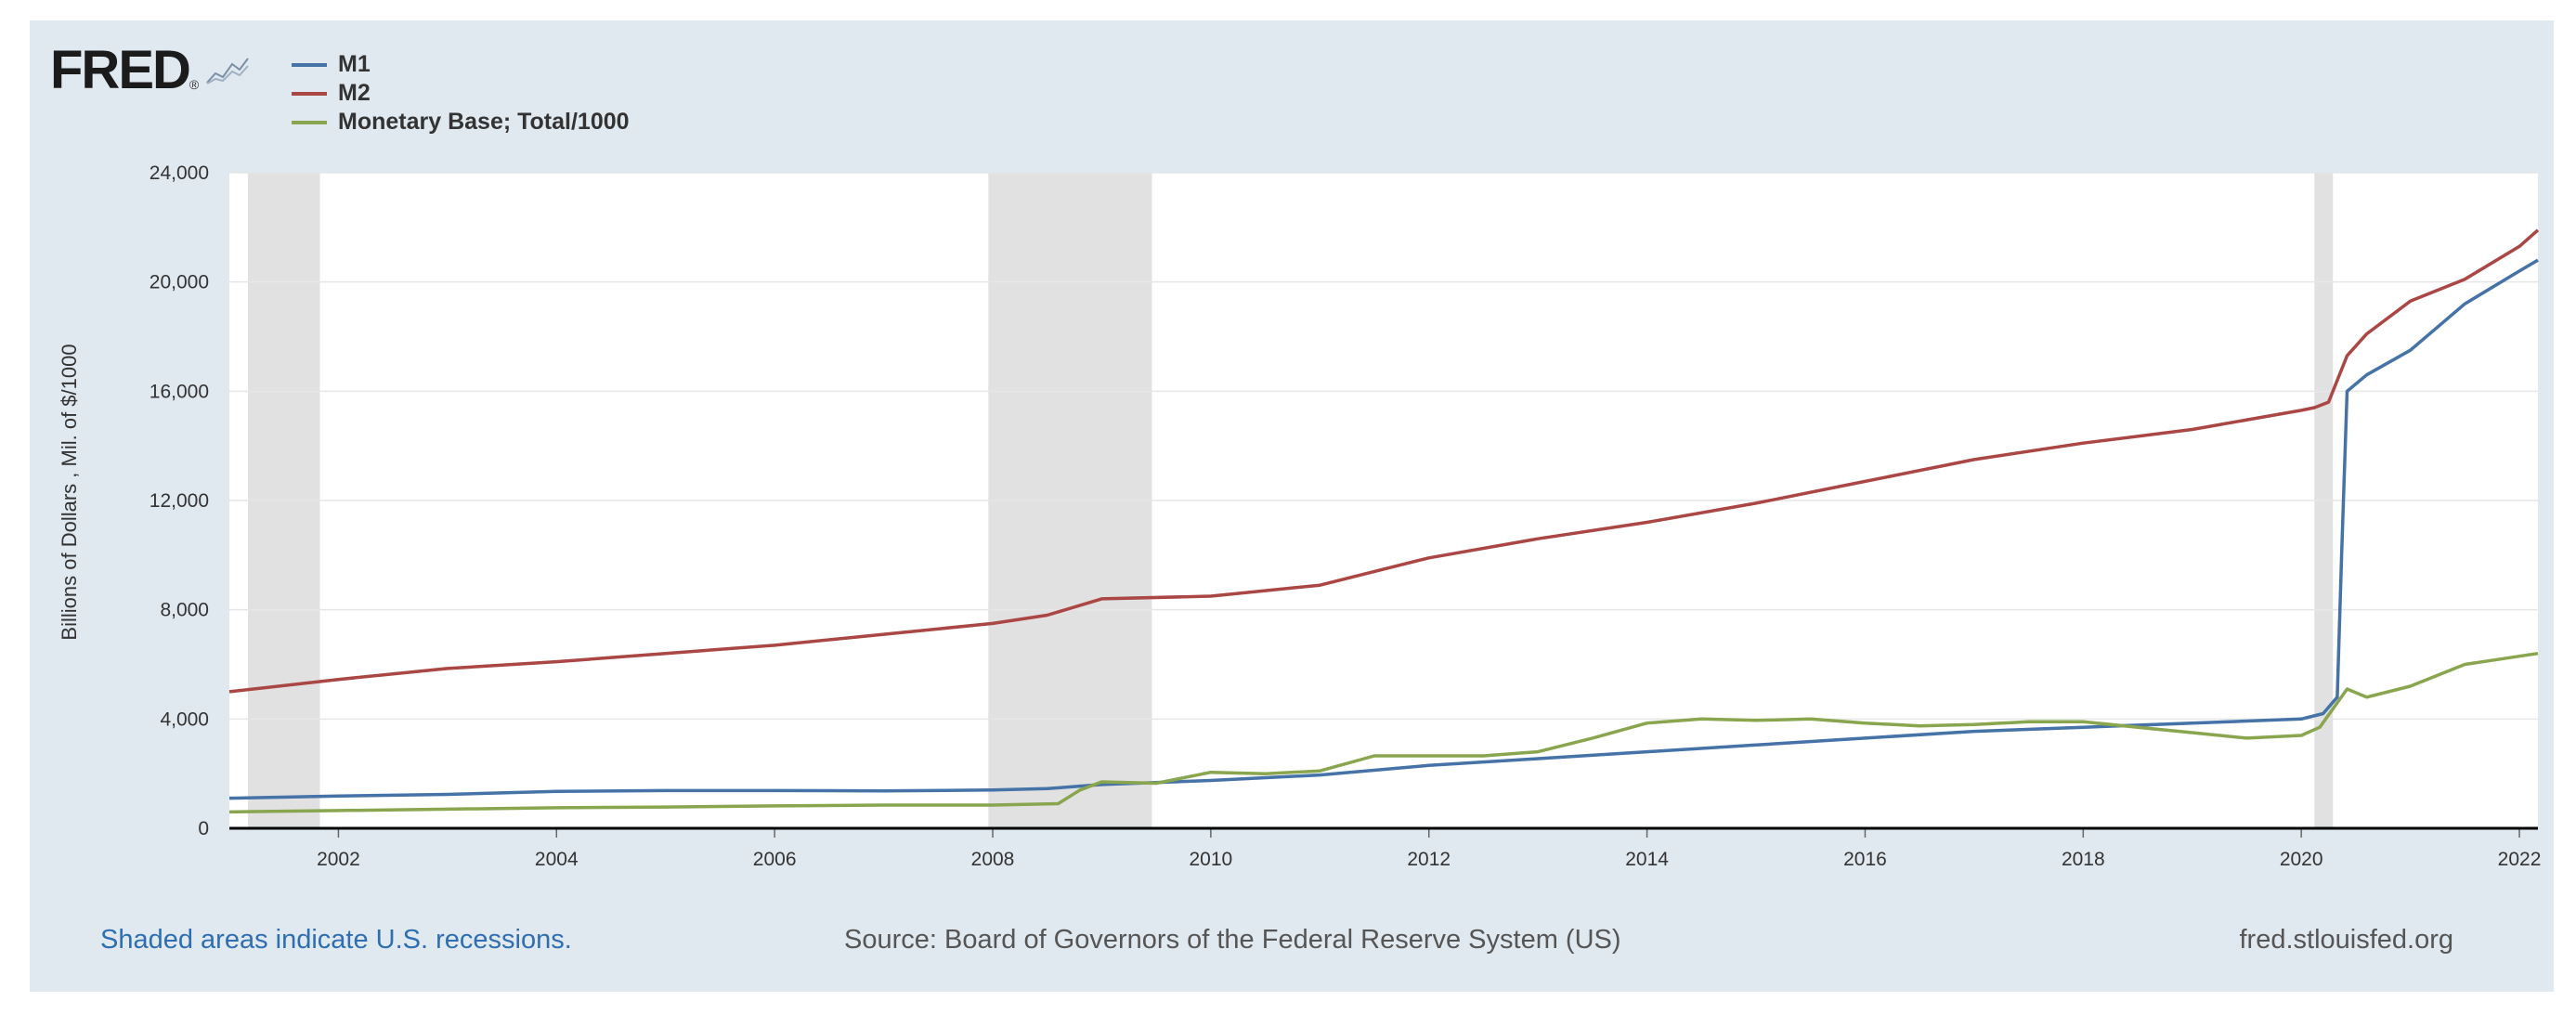 The width and height of the screenshot is (2576, 1014). What do you see at coordinates (309, 122) in the screenshot?
I see `legend-swatch-monetary-base` at bounding box center [309, 122].